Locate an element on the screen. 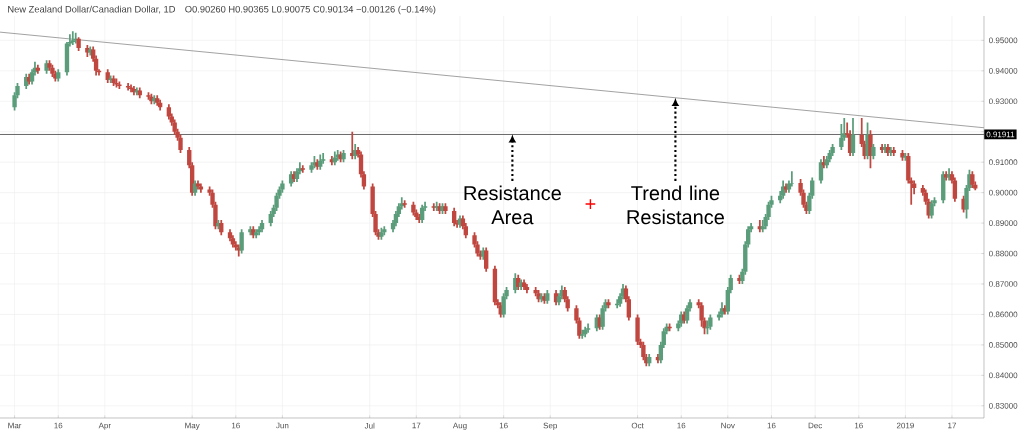 The image size is (1024, 435). y-tick-label: 0.90000 is located at coordinates (1003, 192).